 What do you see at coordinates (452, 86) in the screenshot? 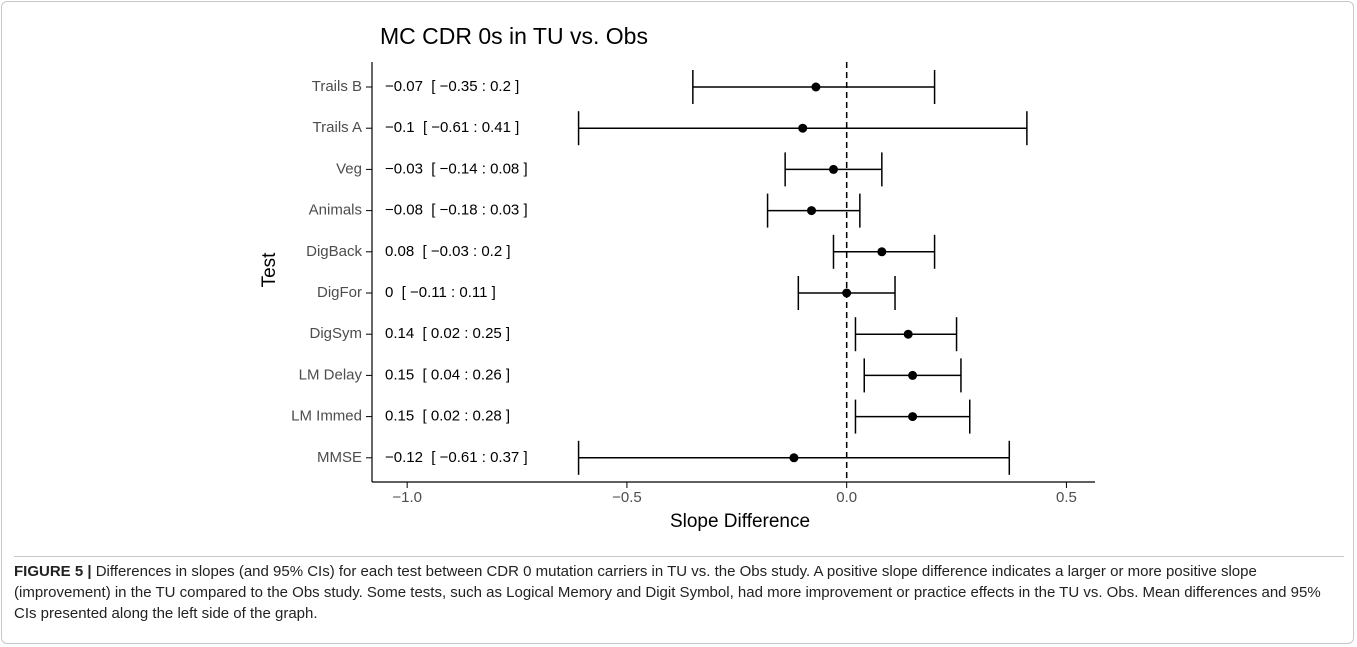
I see `value-label: −0.07 [ −0.35 : 0.2 ]` at bounding box center [452, 86].